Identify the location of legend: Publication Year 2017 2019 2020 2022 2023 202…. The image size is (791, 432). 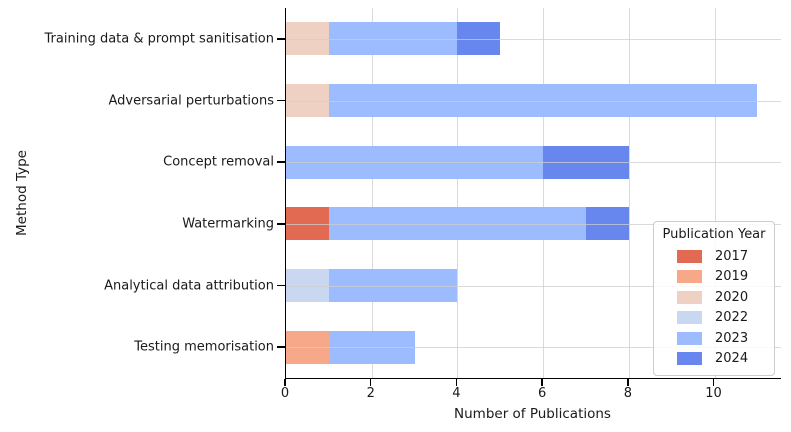
(714, 298).